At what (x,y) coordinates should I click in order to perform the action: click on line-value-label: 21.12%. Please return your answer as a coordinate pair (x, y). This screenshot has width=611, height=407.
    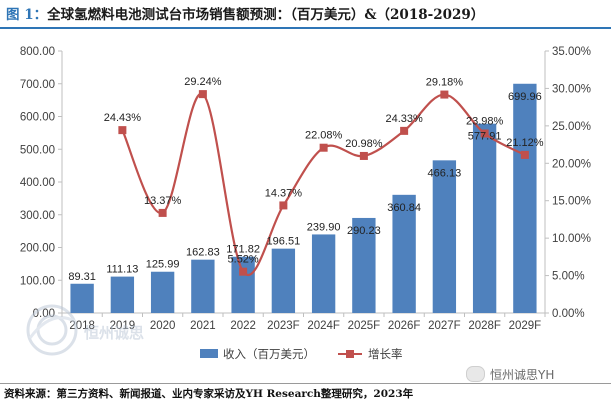
    Looking at the image, I should click on (525, 143).